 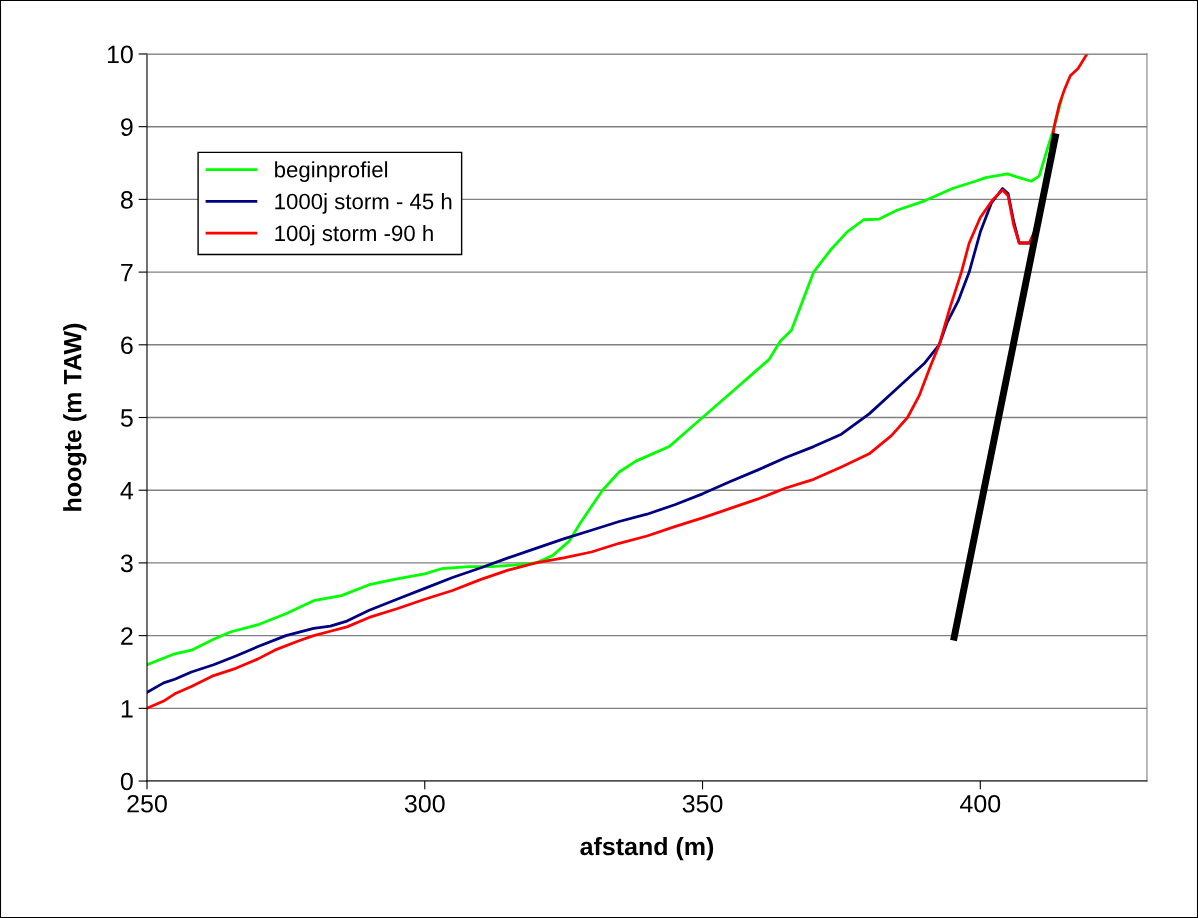 I want to click on y-tick-label: 10, so click(x=120, y=54).